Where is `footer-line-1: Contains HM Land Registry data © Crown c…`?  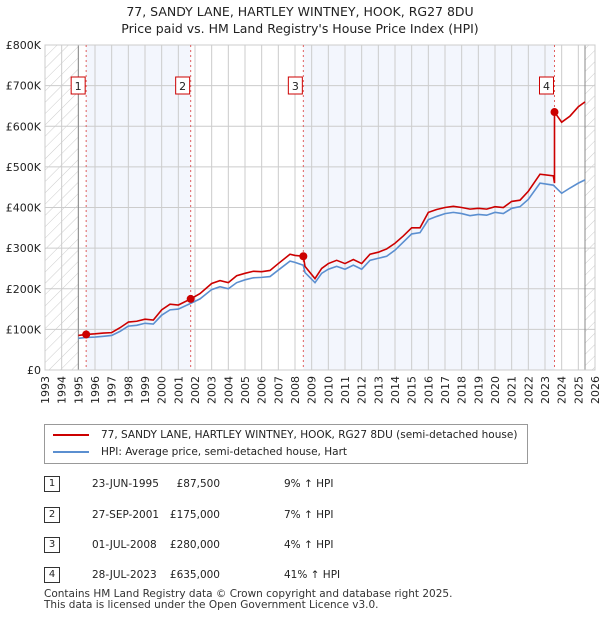
footer-line-1: Contains HM Land Registry data © Crown c… is located at coordinates (248, 594).